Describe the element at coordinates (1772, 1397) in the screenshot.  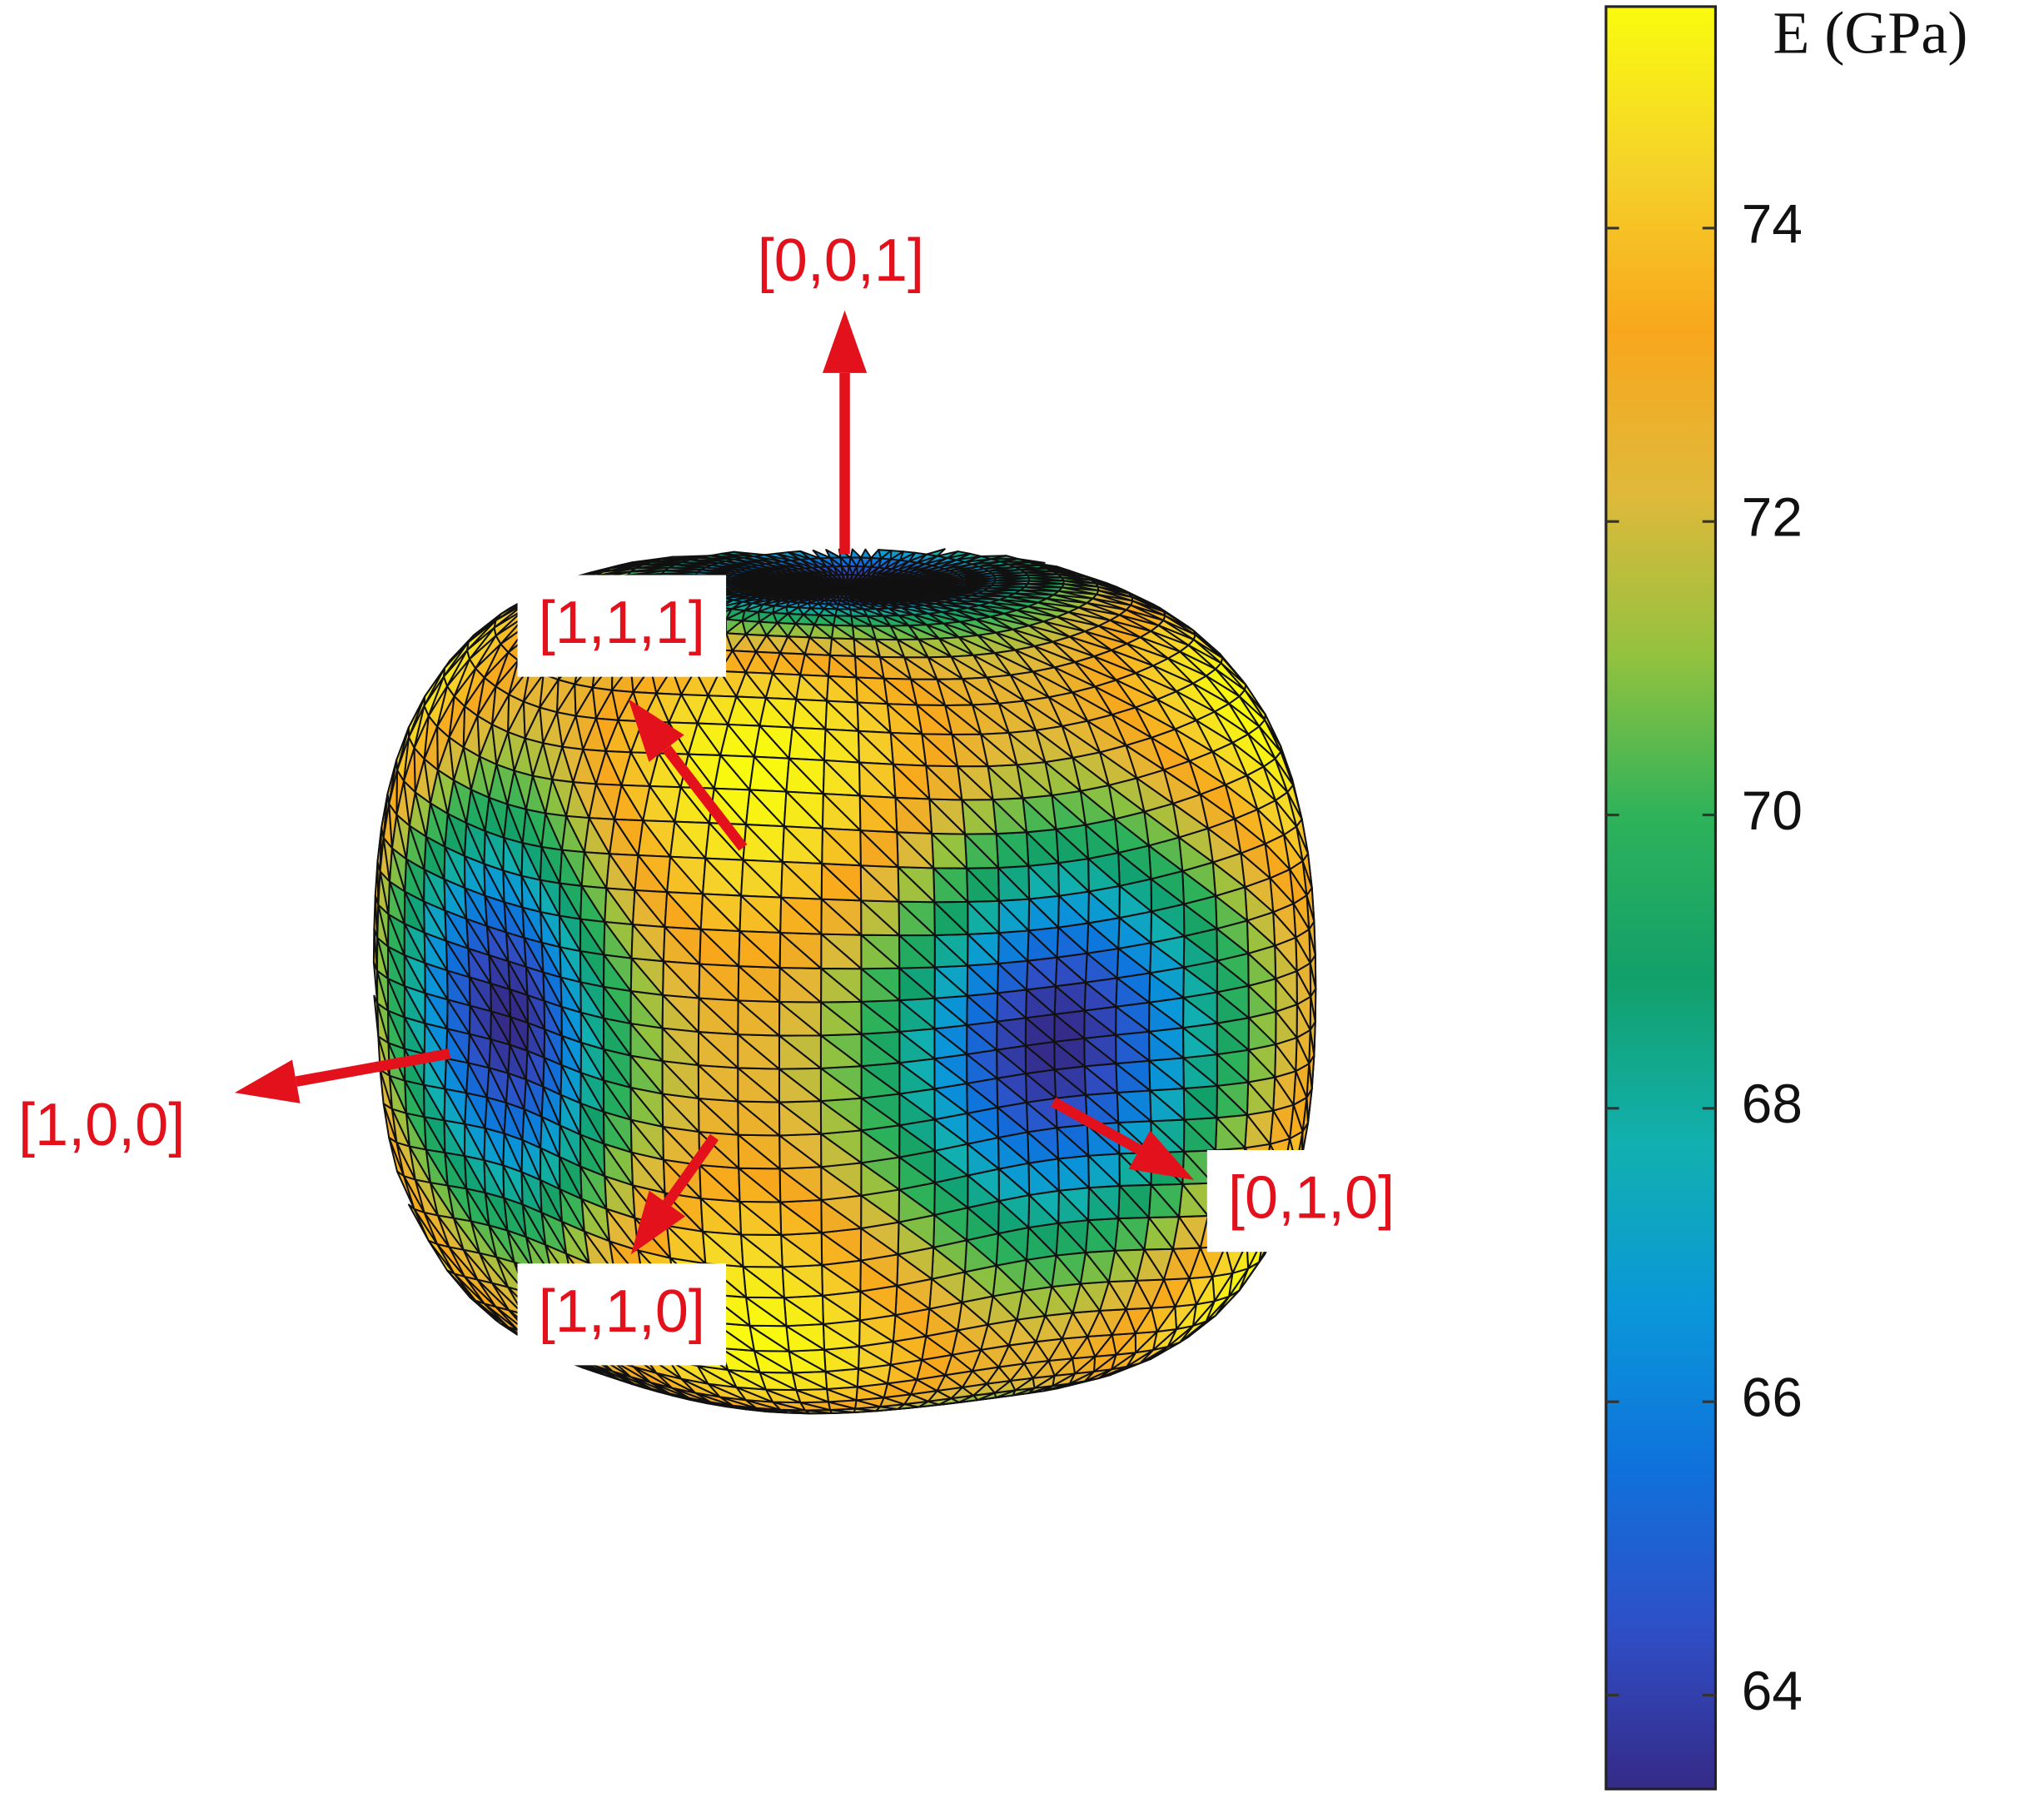
I see `colorbar-tick-label: 66` at that location.